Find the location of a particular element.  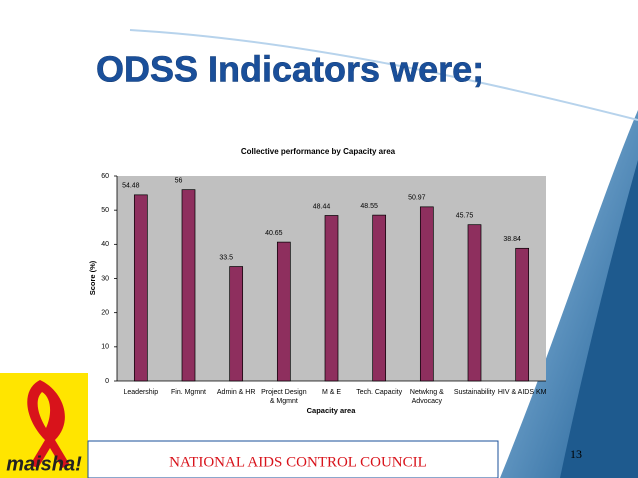

y-tick-label: 60 is located at coordinates (105, 176).